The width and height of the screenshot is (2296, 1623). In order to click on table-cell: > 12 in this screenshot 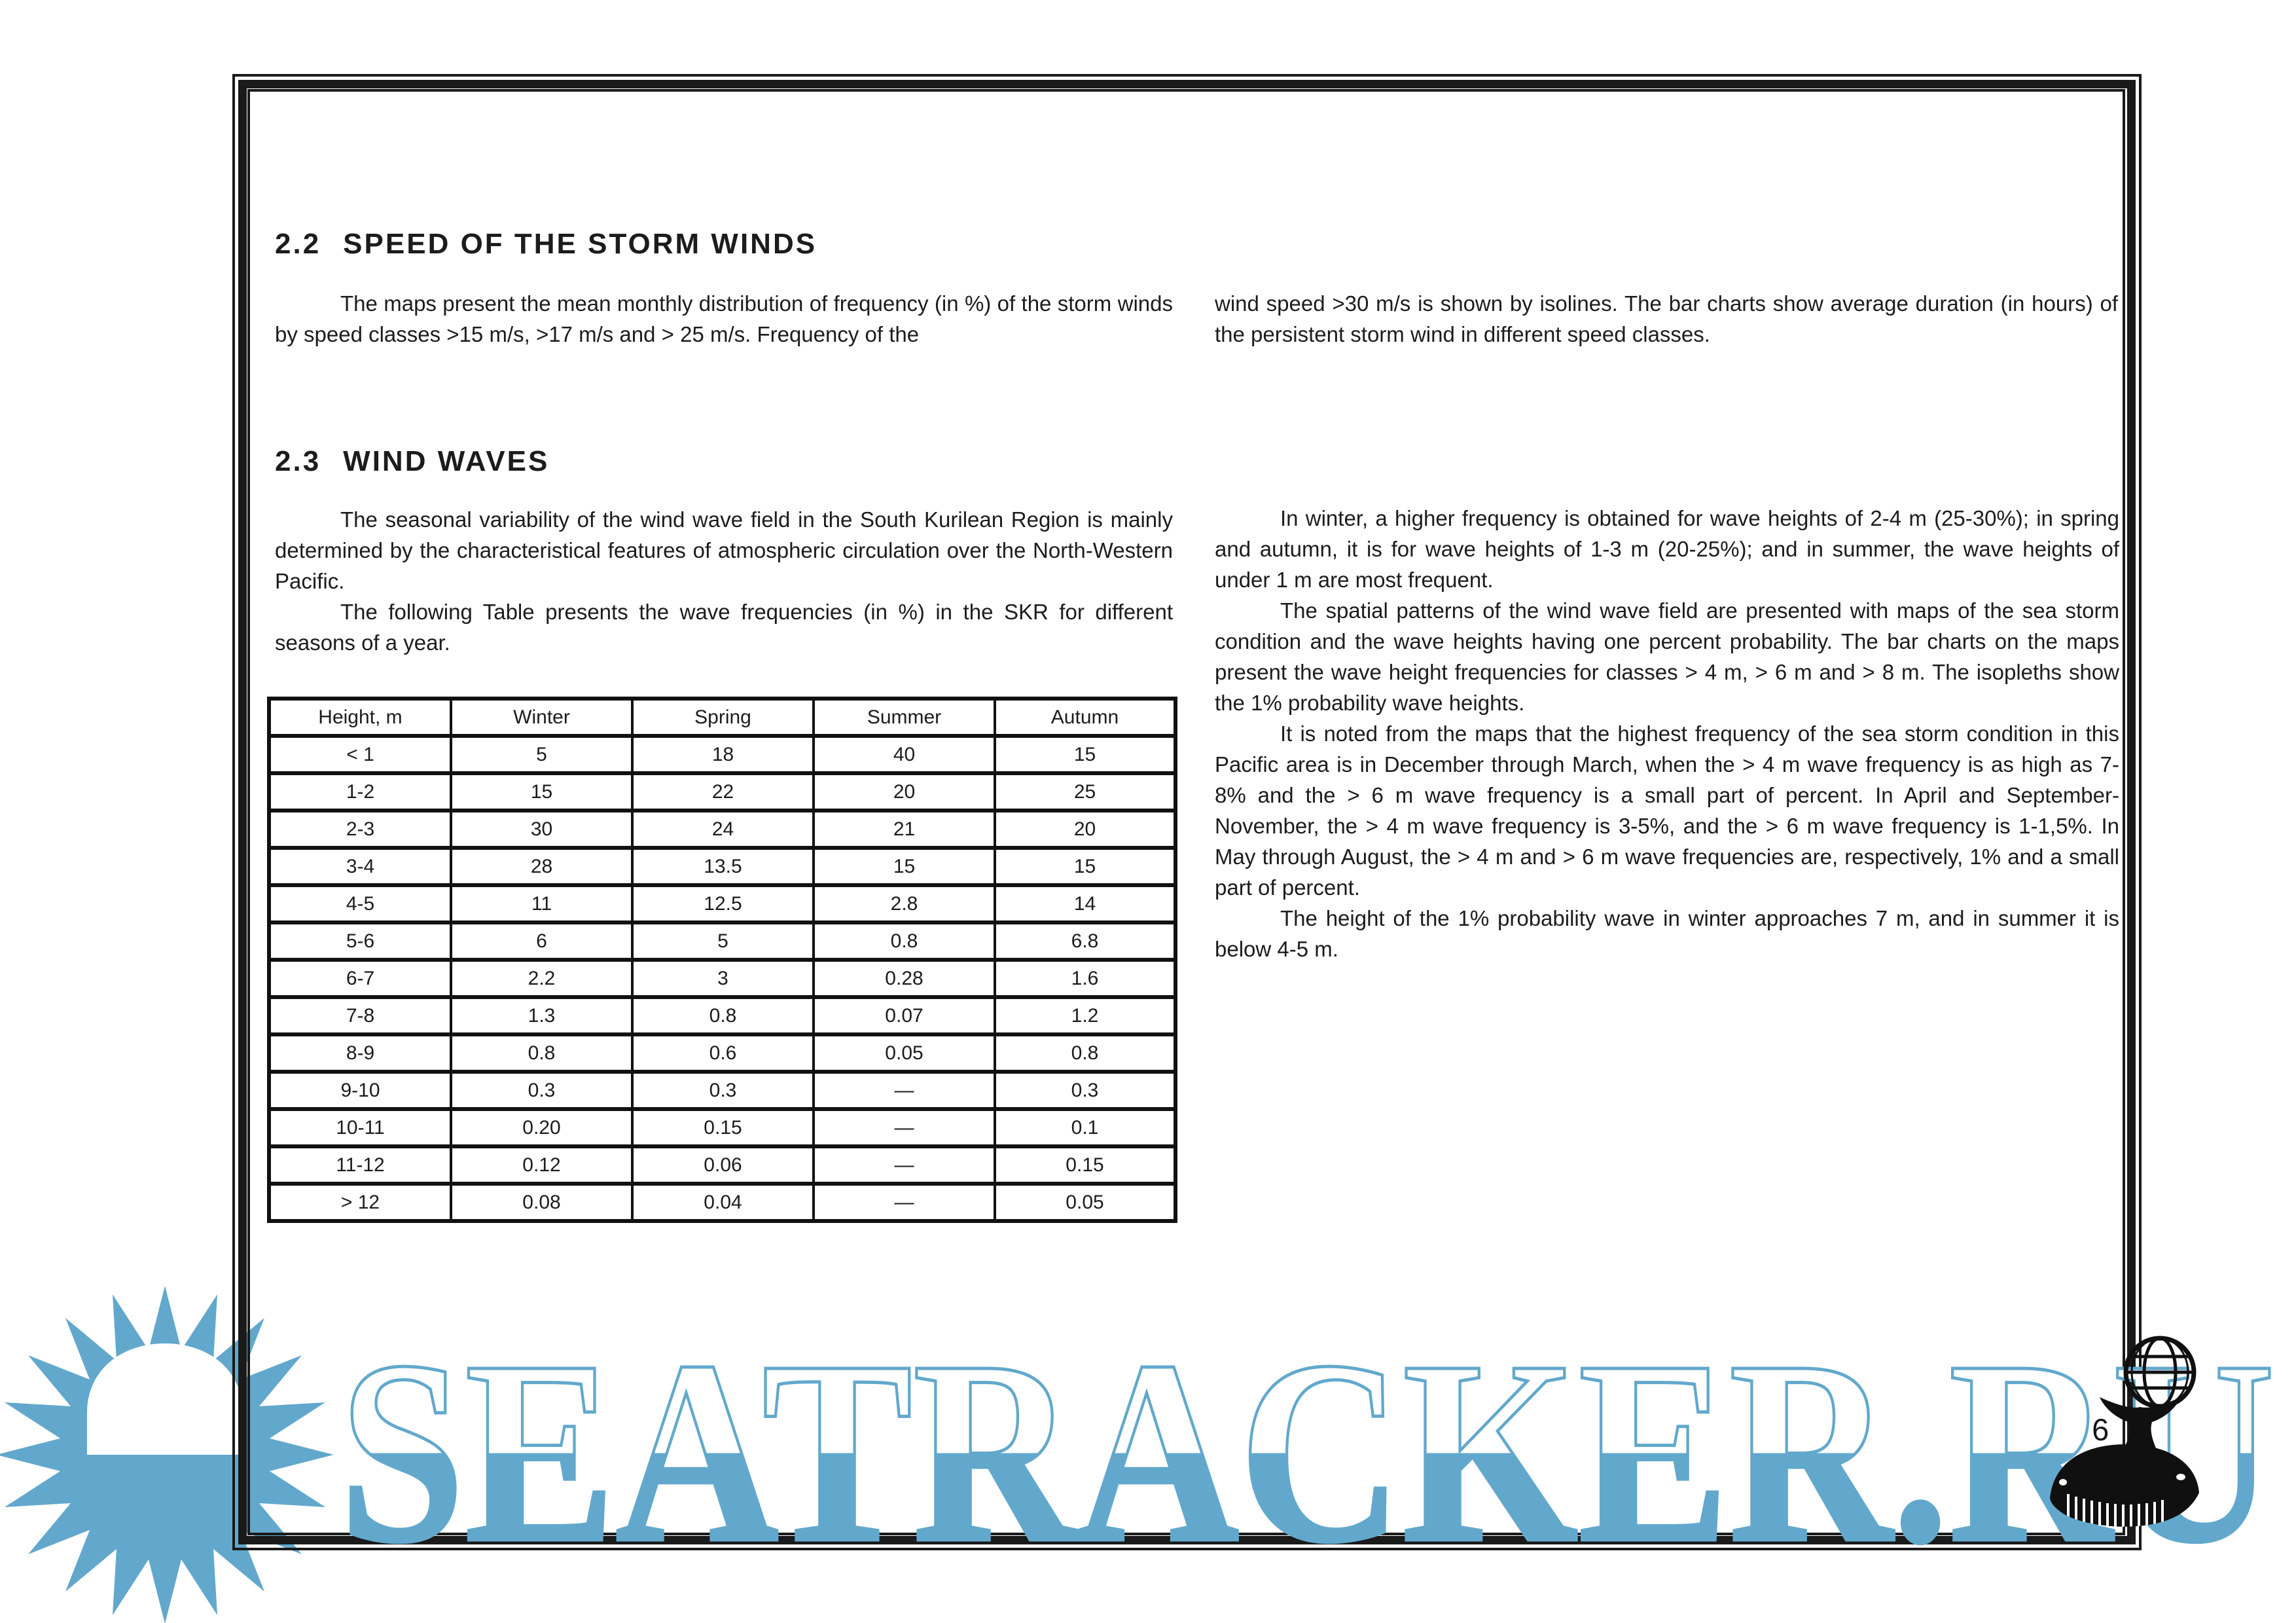, I will do `click(360, 1202)`.